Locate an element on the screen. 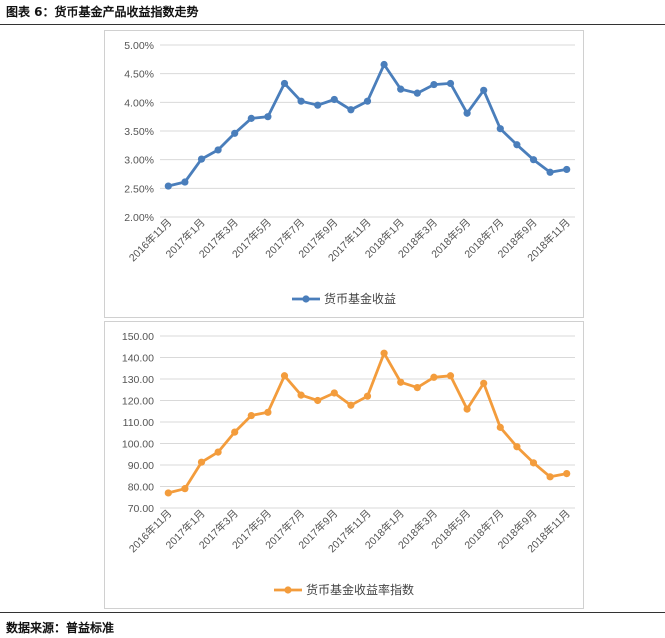 The image size is (665, 638). y-tick-label: 80.00 is located at coordinates (141, 488).